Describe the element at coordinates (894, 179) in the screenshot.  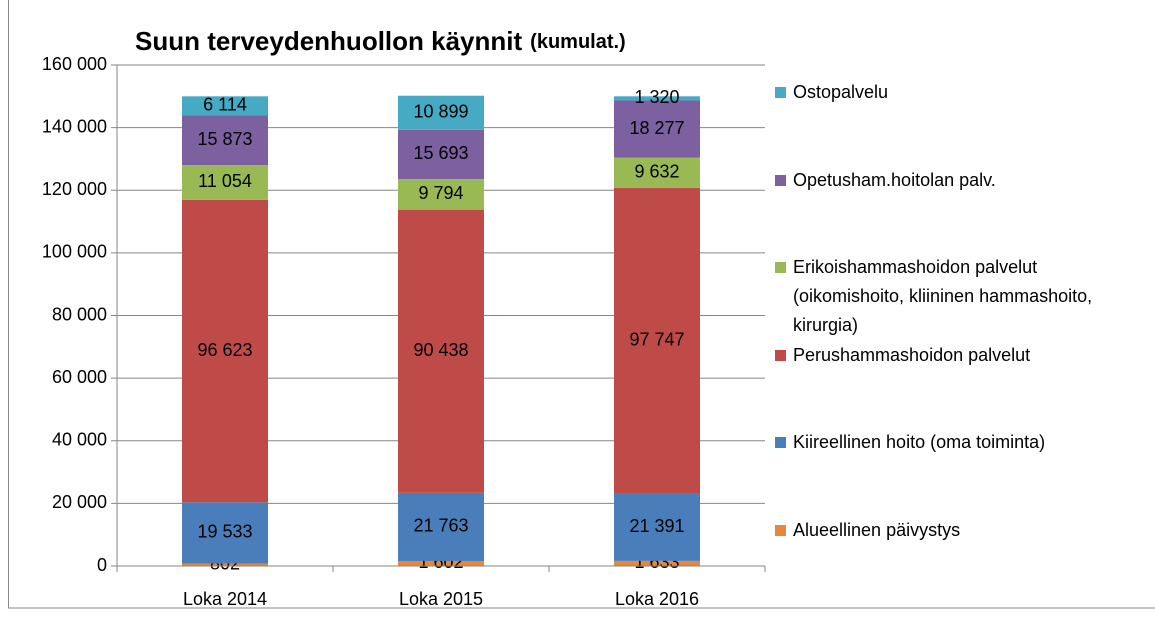
I see `legend-label: Opetusham.hoitolan palv.` at that location.